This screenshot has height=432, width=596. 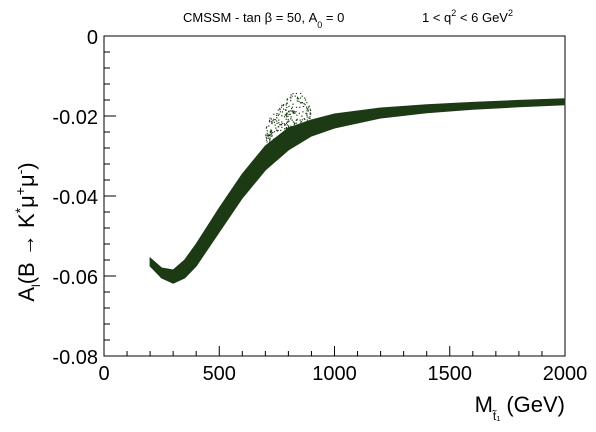 I want to click on y-tick-label: 0, so click(x=92, y=38).